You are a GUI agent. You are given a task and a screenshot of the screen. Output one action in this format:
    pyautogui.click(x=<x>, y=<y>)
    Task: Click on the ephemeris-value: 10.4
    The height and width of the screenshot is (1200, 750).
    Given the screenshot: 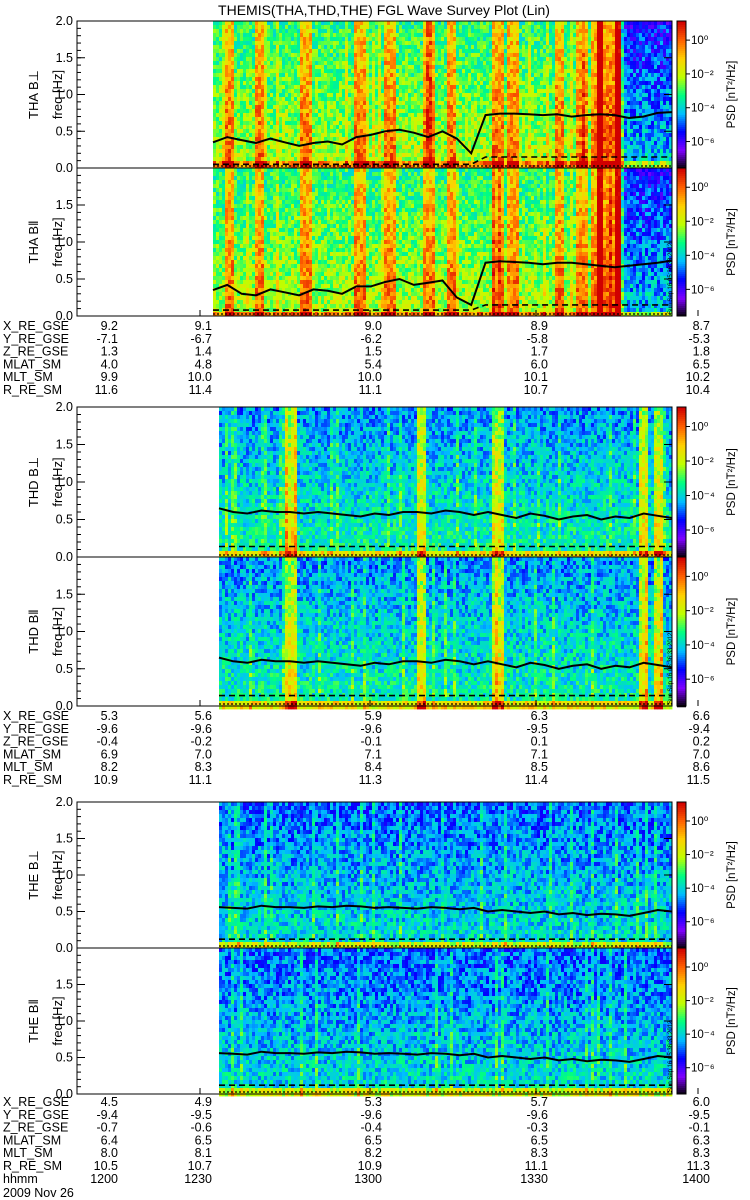 What is the action you would take?
    pyautogui.click(x=698, y=390)
    